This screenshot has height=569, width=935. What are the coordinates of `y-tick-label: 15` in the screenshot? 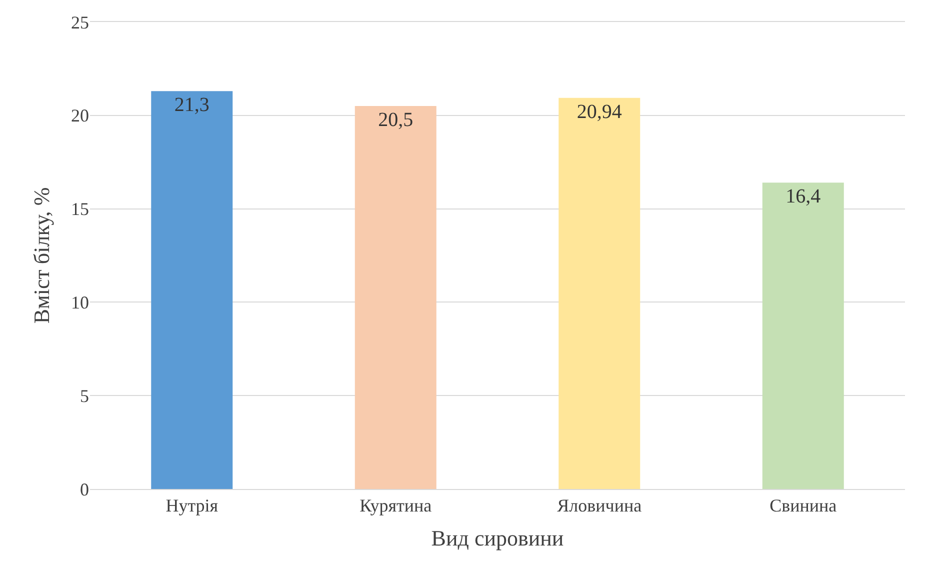 It's located at (80, 209).